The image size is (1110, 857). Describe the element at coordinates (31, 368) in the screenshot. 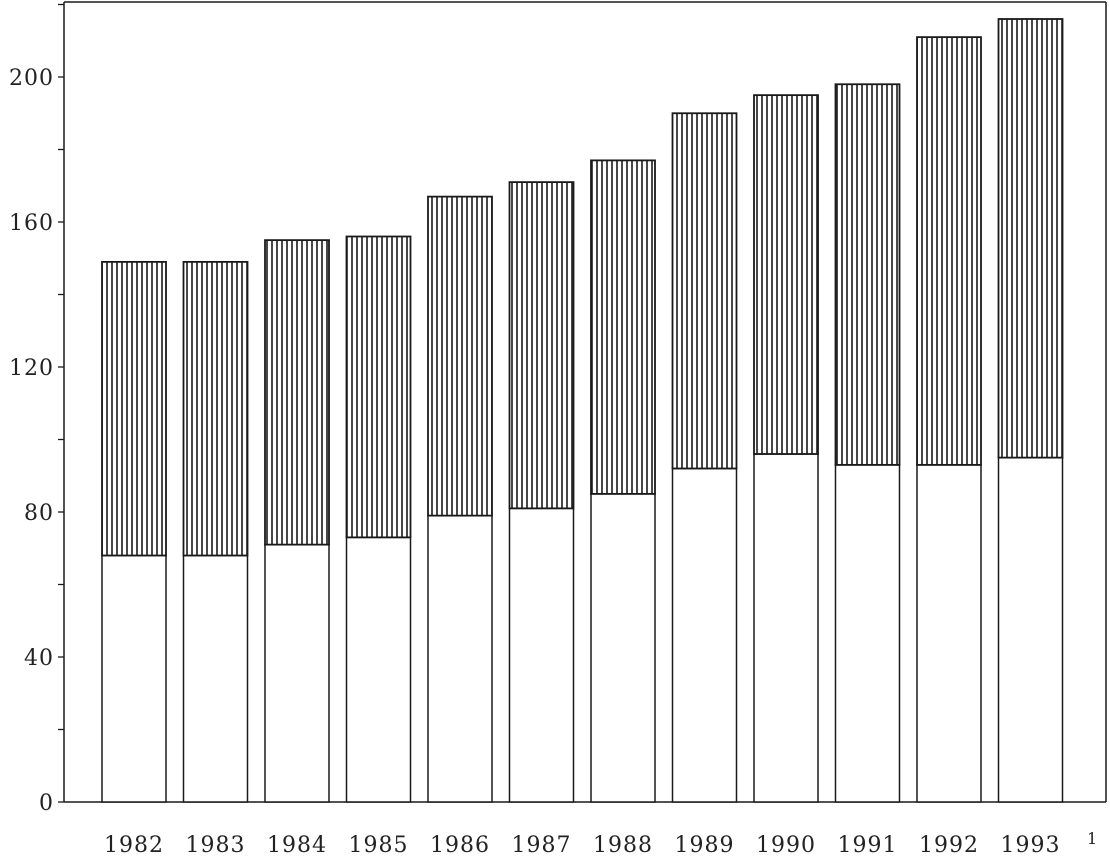

I see `y-tick-label: 120` at that location.